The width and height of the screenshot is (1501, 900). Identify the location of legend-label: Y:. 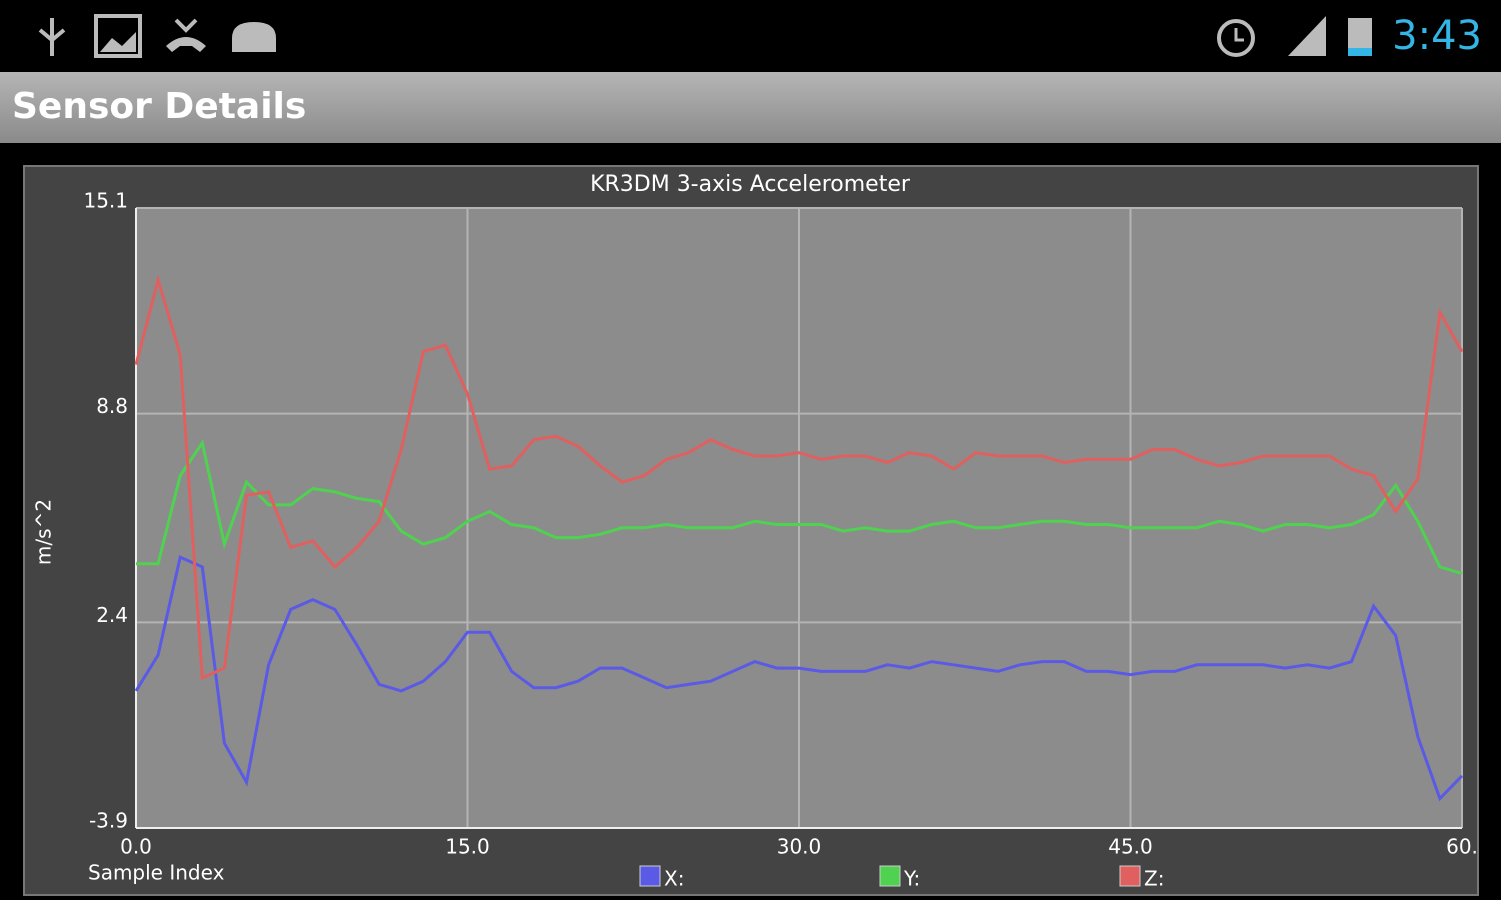
(911, 879).